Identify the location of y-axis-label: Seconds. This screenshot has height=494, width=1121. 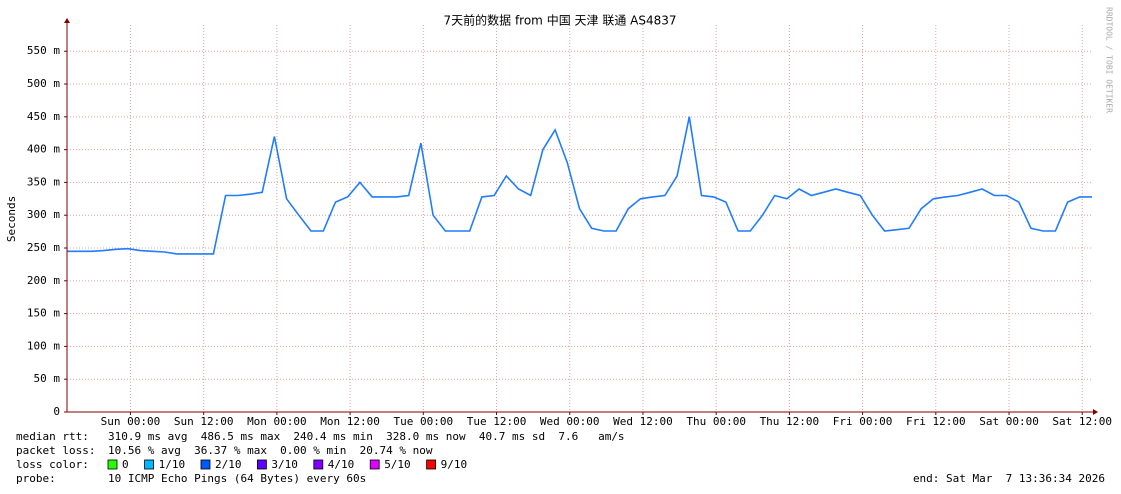
(11, 219).